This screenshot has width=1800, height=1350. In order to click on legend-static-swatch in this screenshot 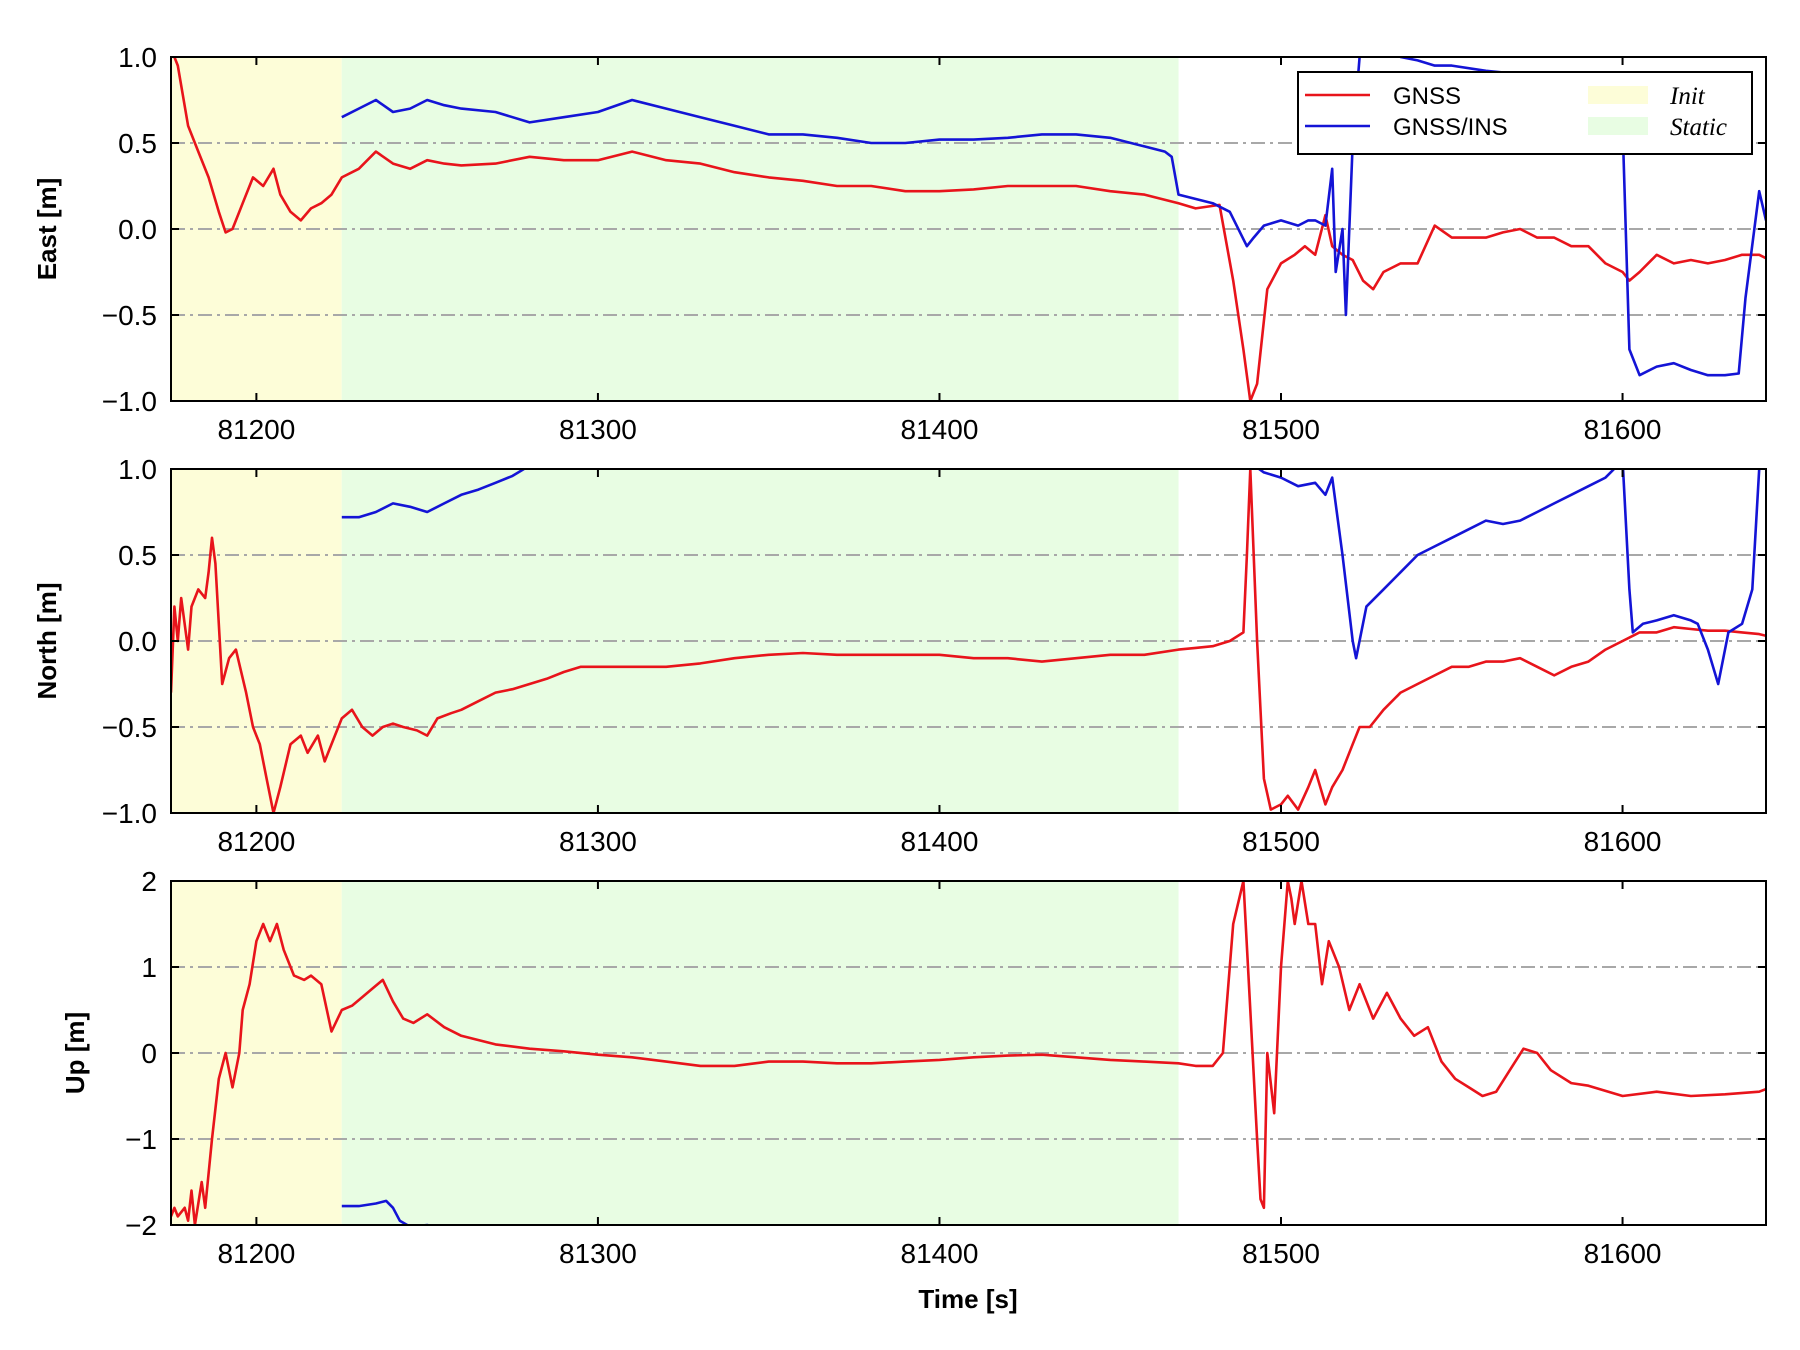, I will do `click(1618, 126)`.